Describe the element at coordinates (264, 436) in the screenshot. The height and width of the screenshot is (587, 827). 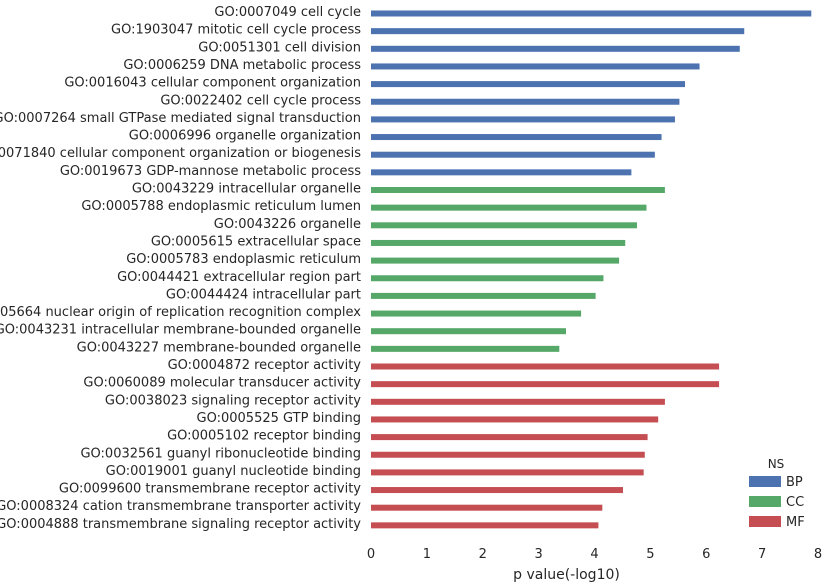
I see `category-label: GO:0005102 receptor binding` at that location.